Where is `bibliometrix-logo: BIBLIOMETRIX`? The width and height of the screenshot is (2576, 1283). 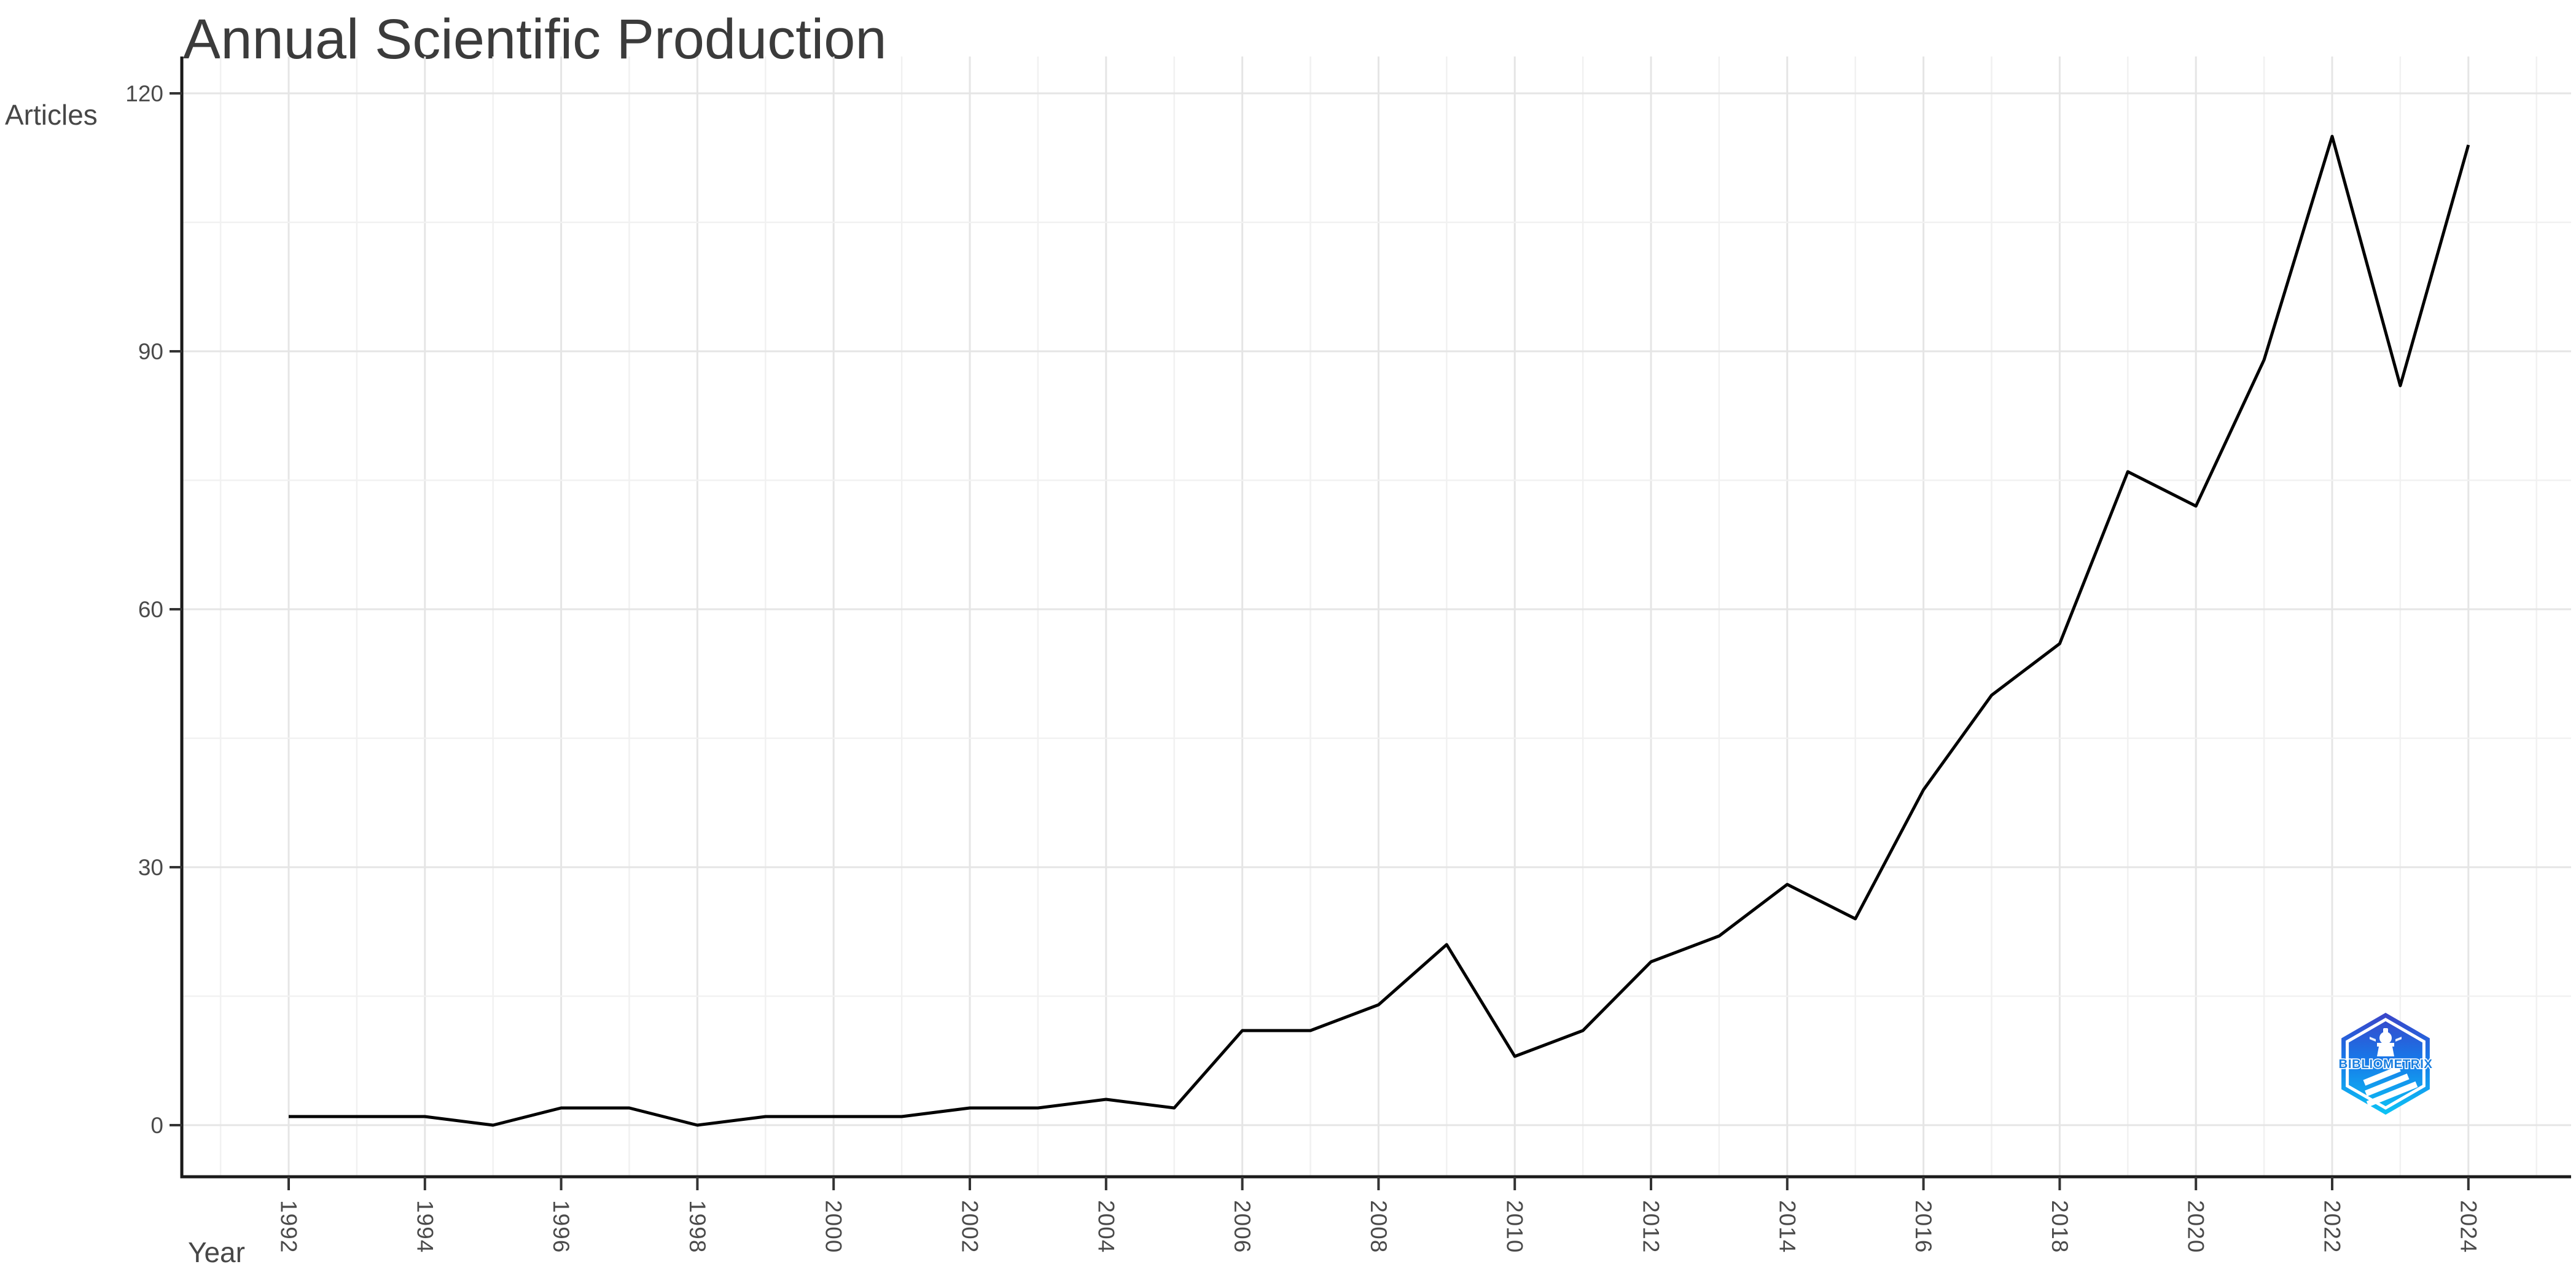
bibliometrix-logo: BIBLIOMETRIX is located at coordinates (2385, 1064).